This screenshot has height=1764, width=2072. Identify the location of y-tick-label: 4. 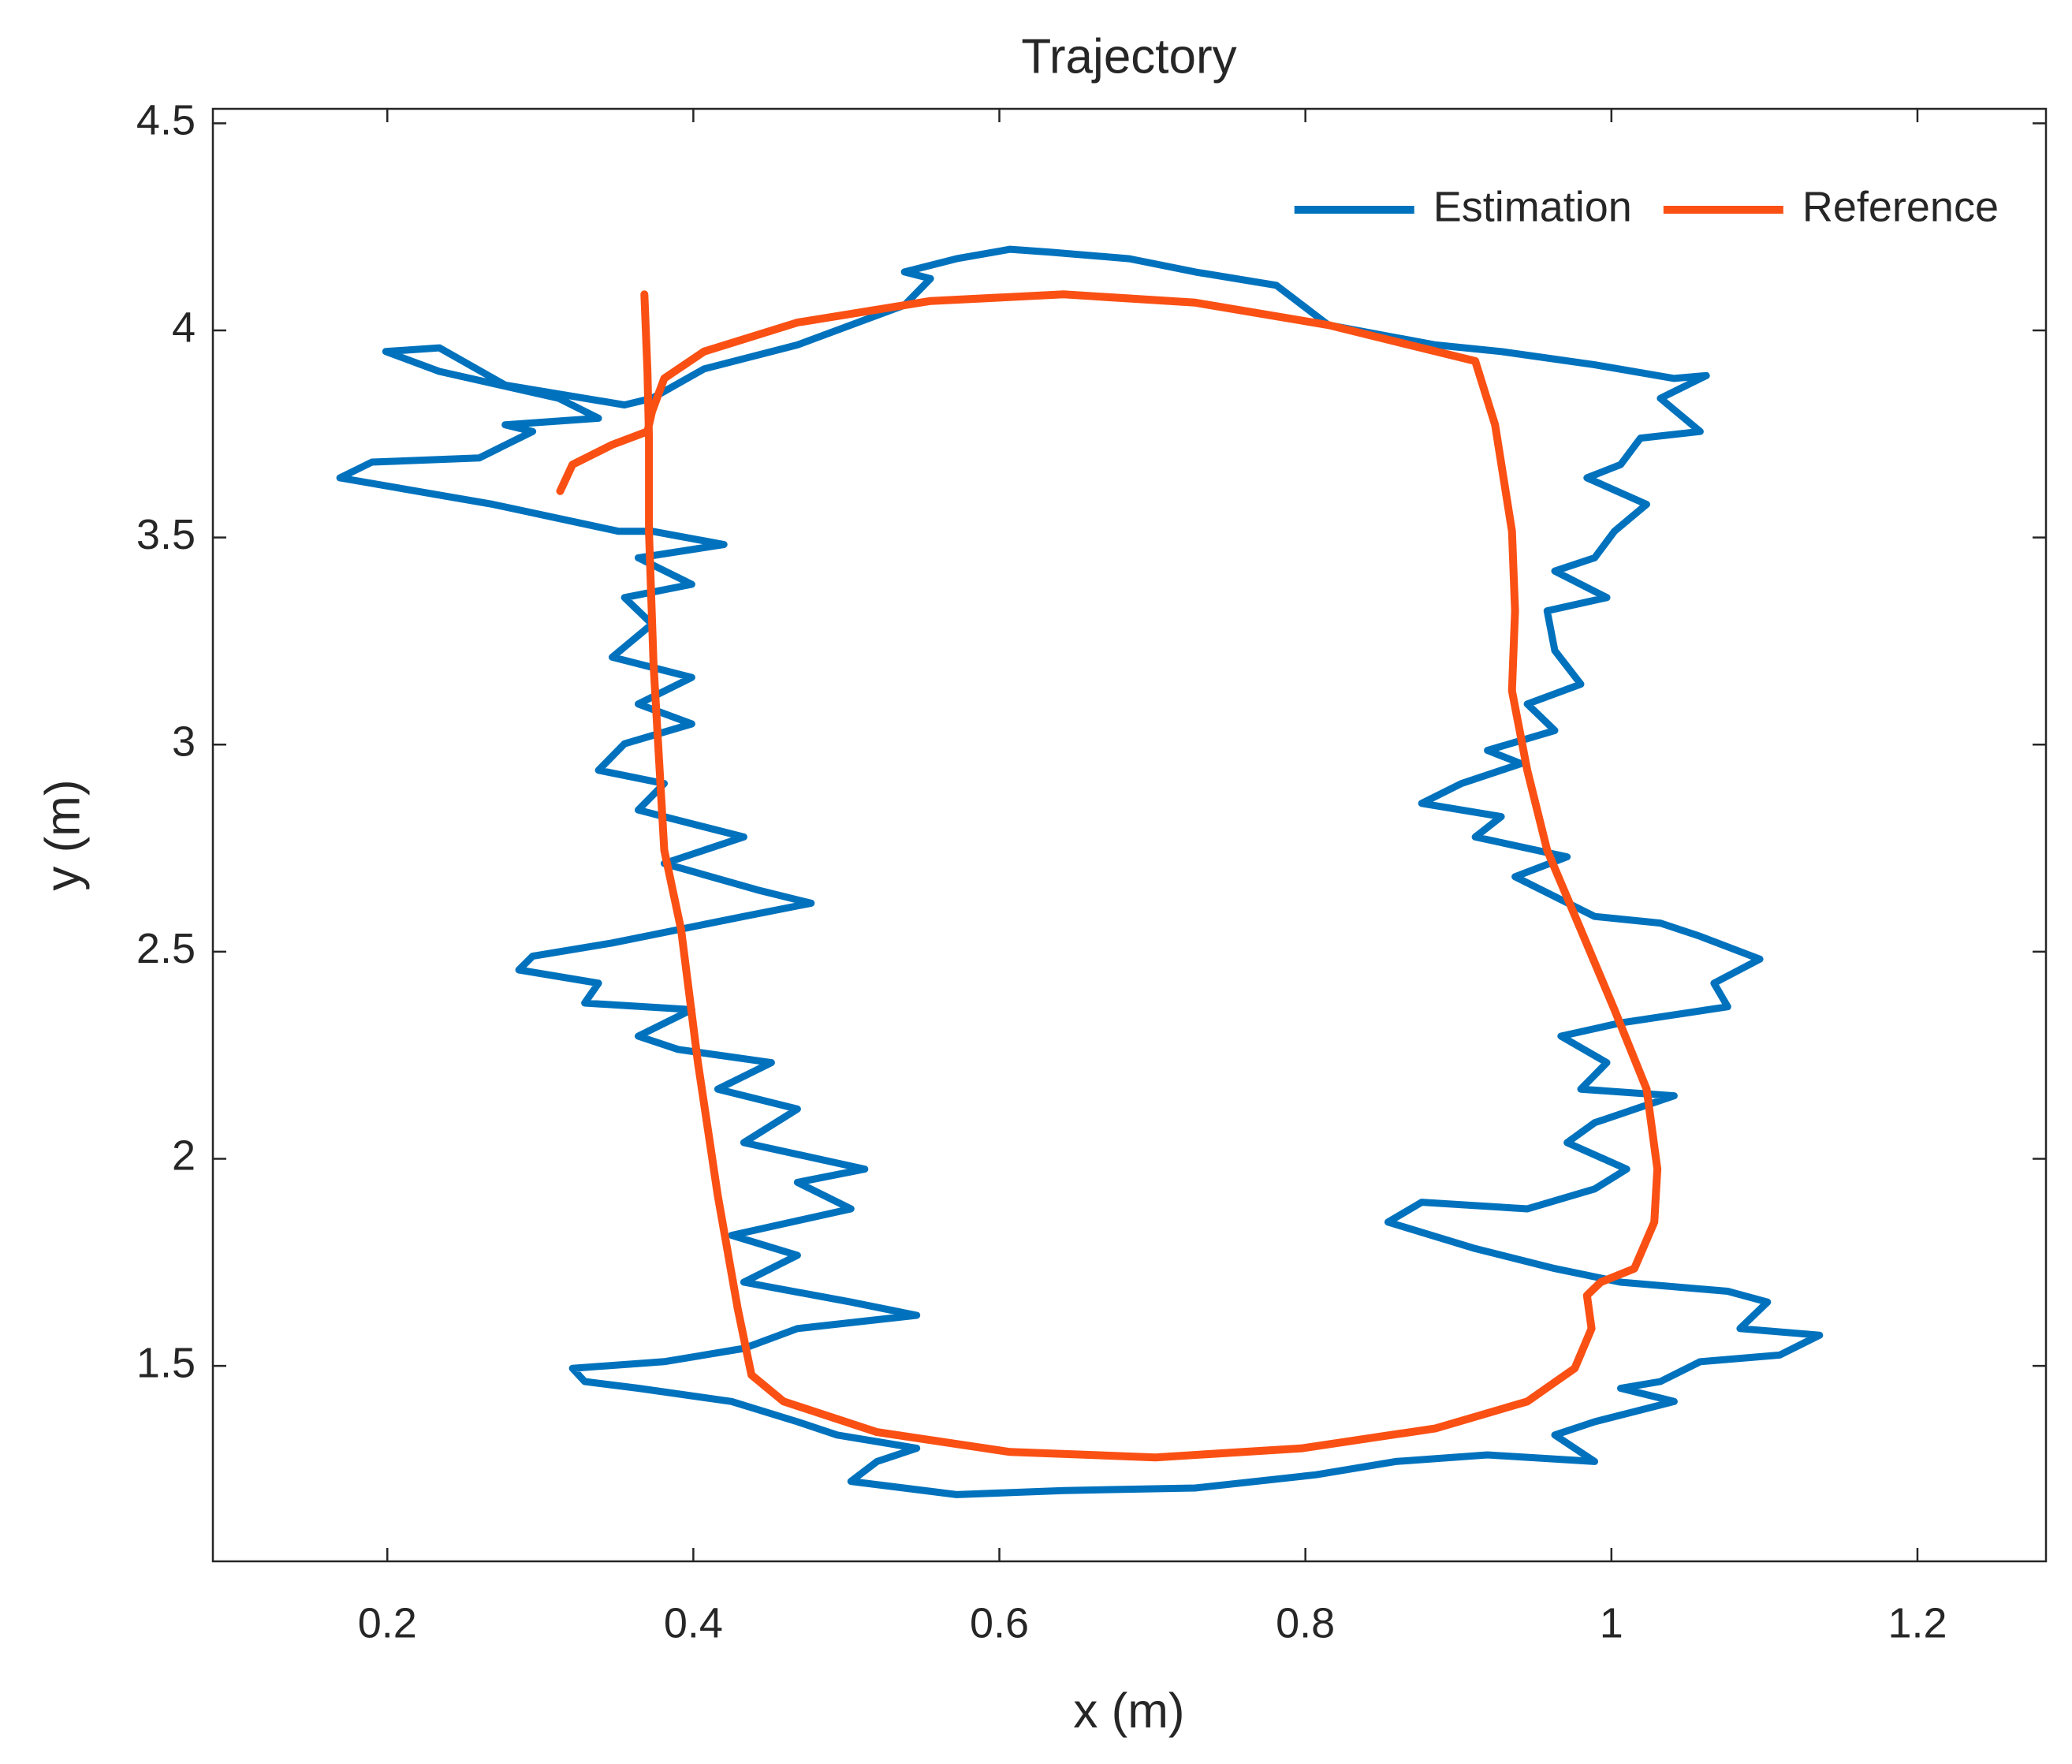
(184, 327).